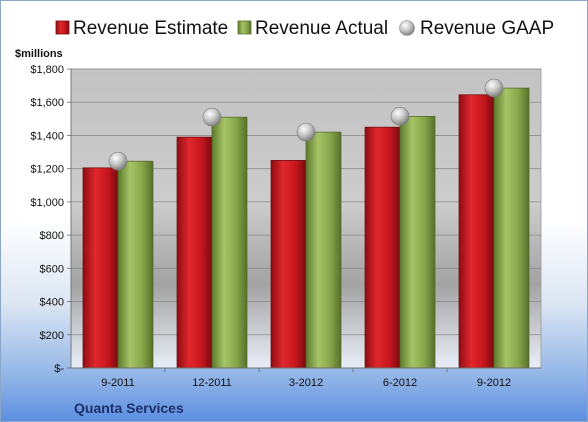  Describe the element at coordinates (59, 369) in the screenshot. I see `y-tick-label: $-` at that location.